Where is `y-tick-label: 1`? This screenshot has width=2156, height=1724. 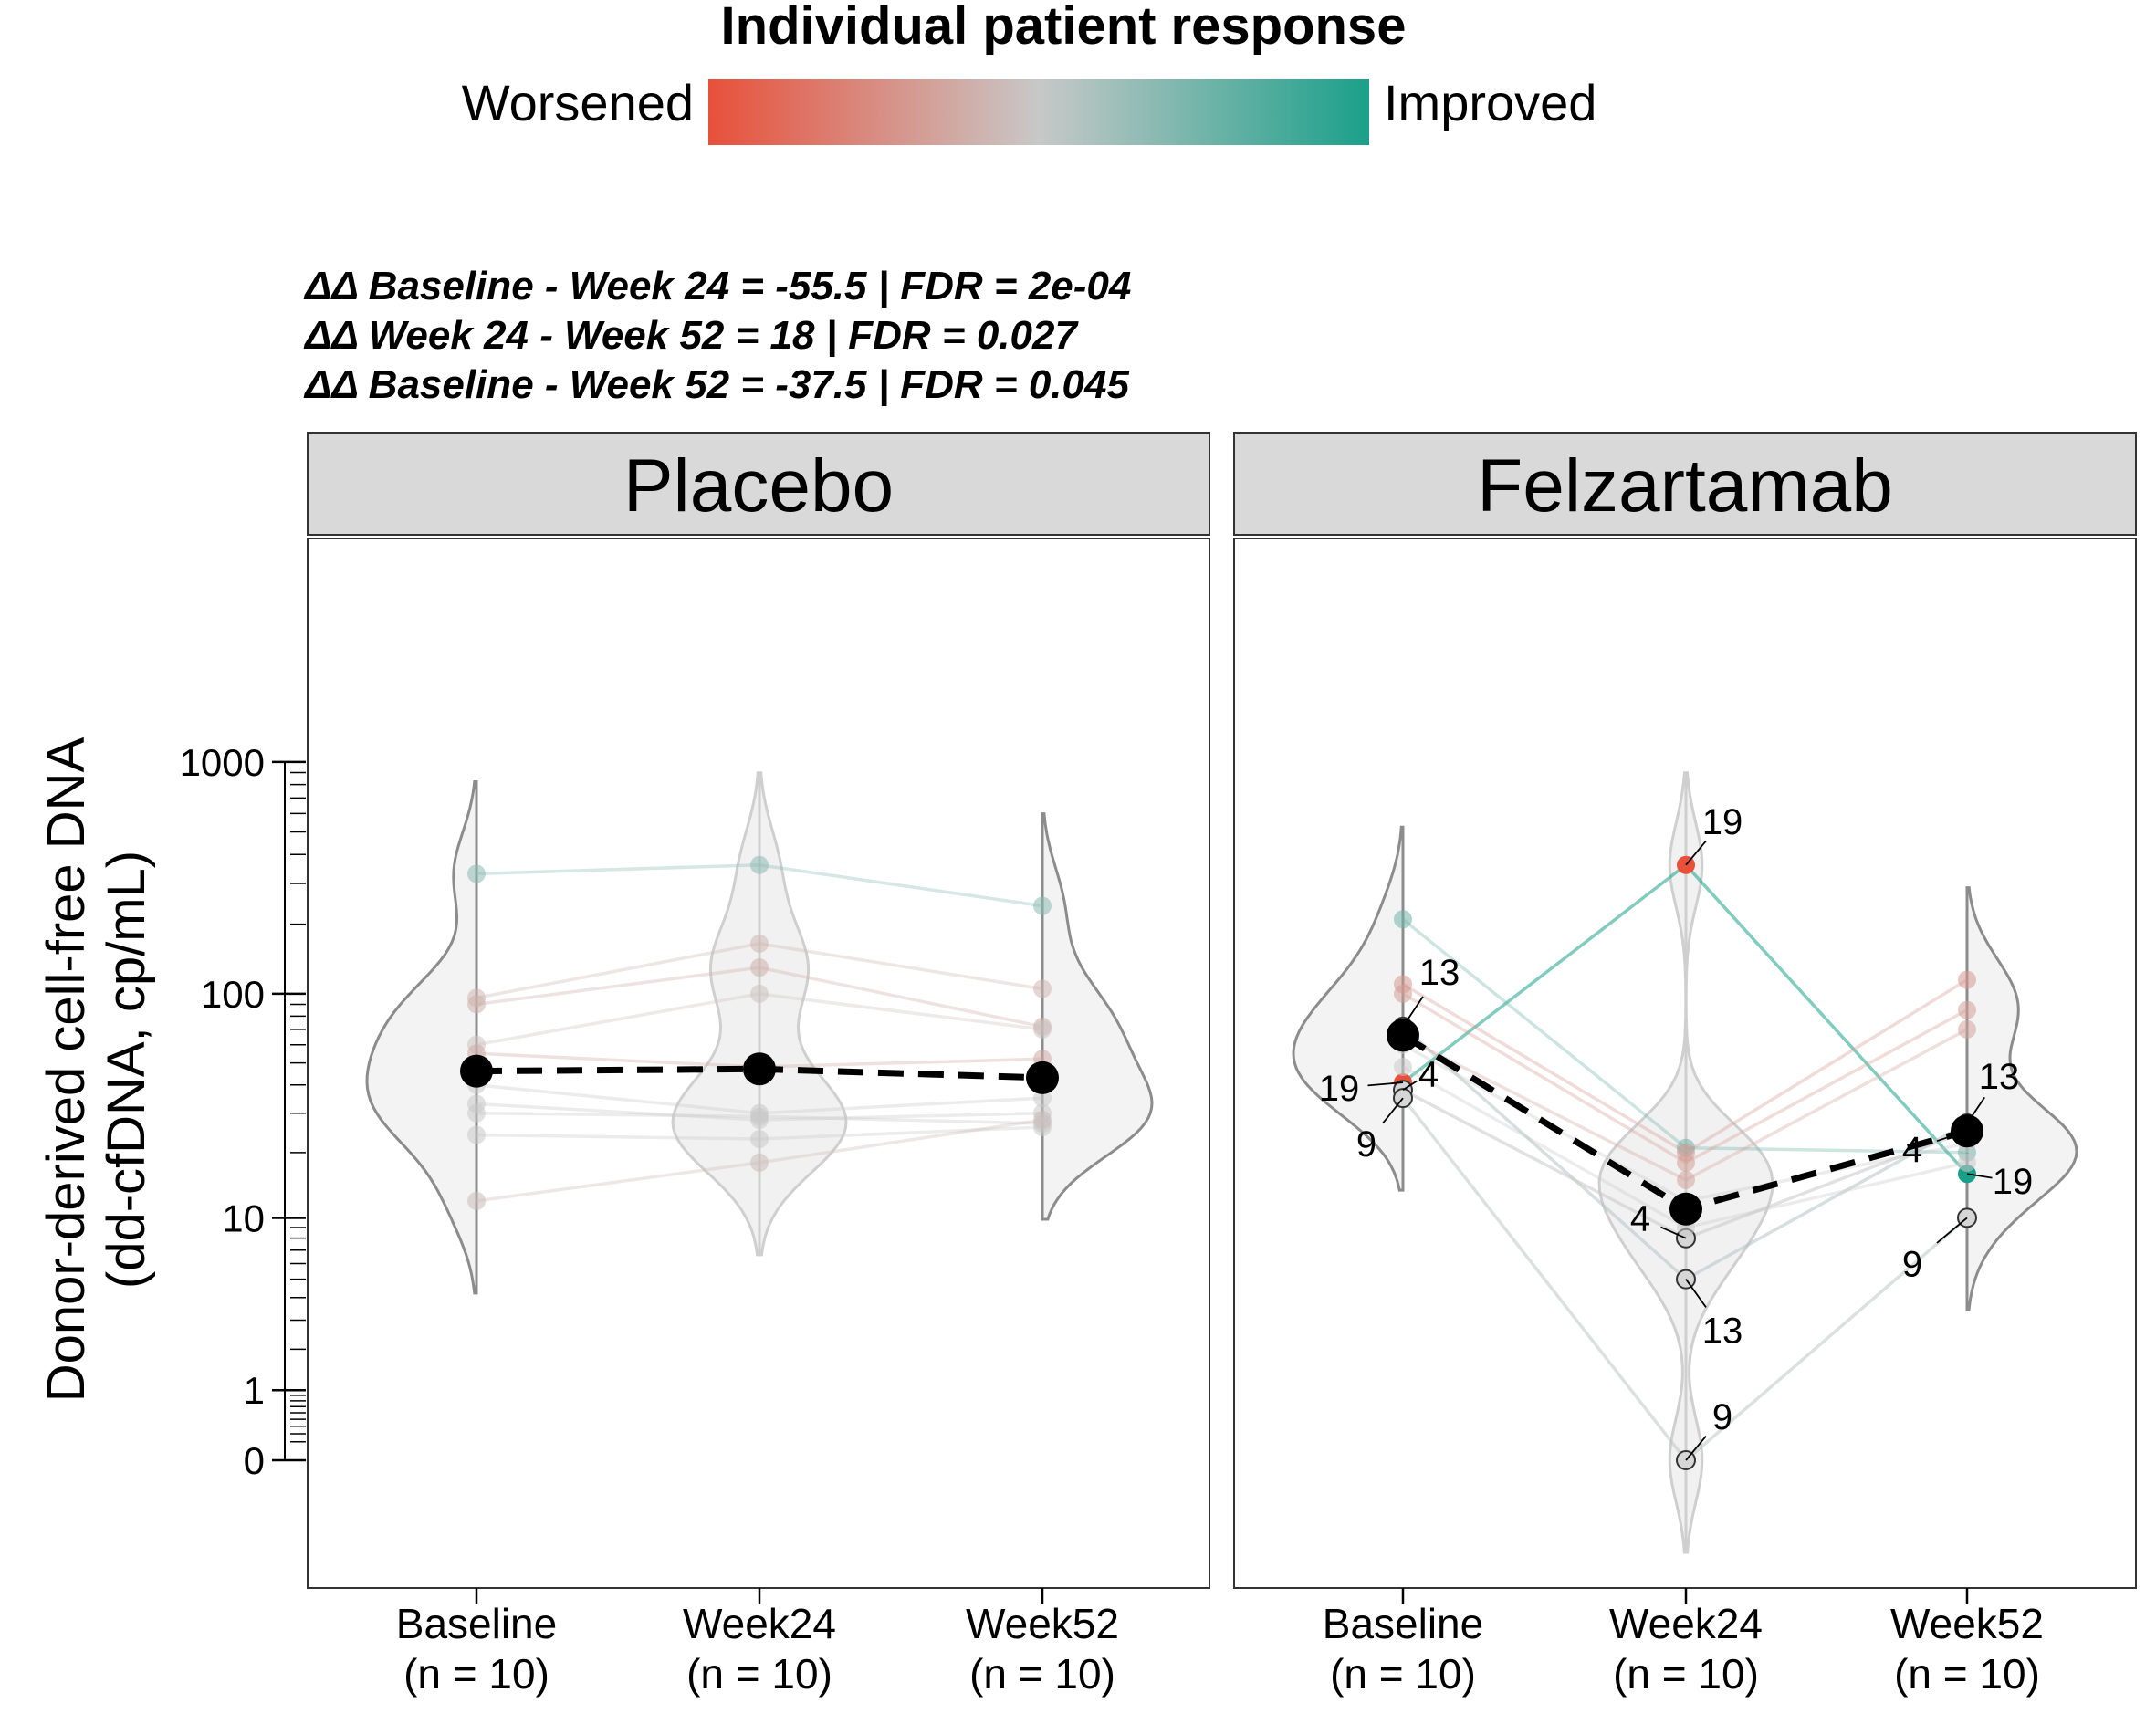
y-tick-label: 1 is located at coordinates (255, 1391).